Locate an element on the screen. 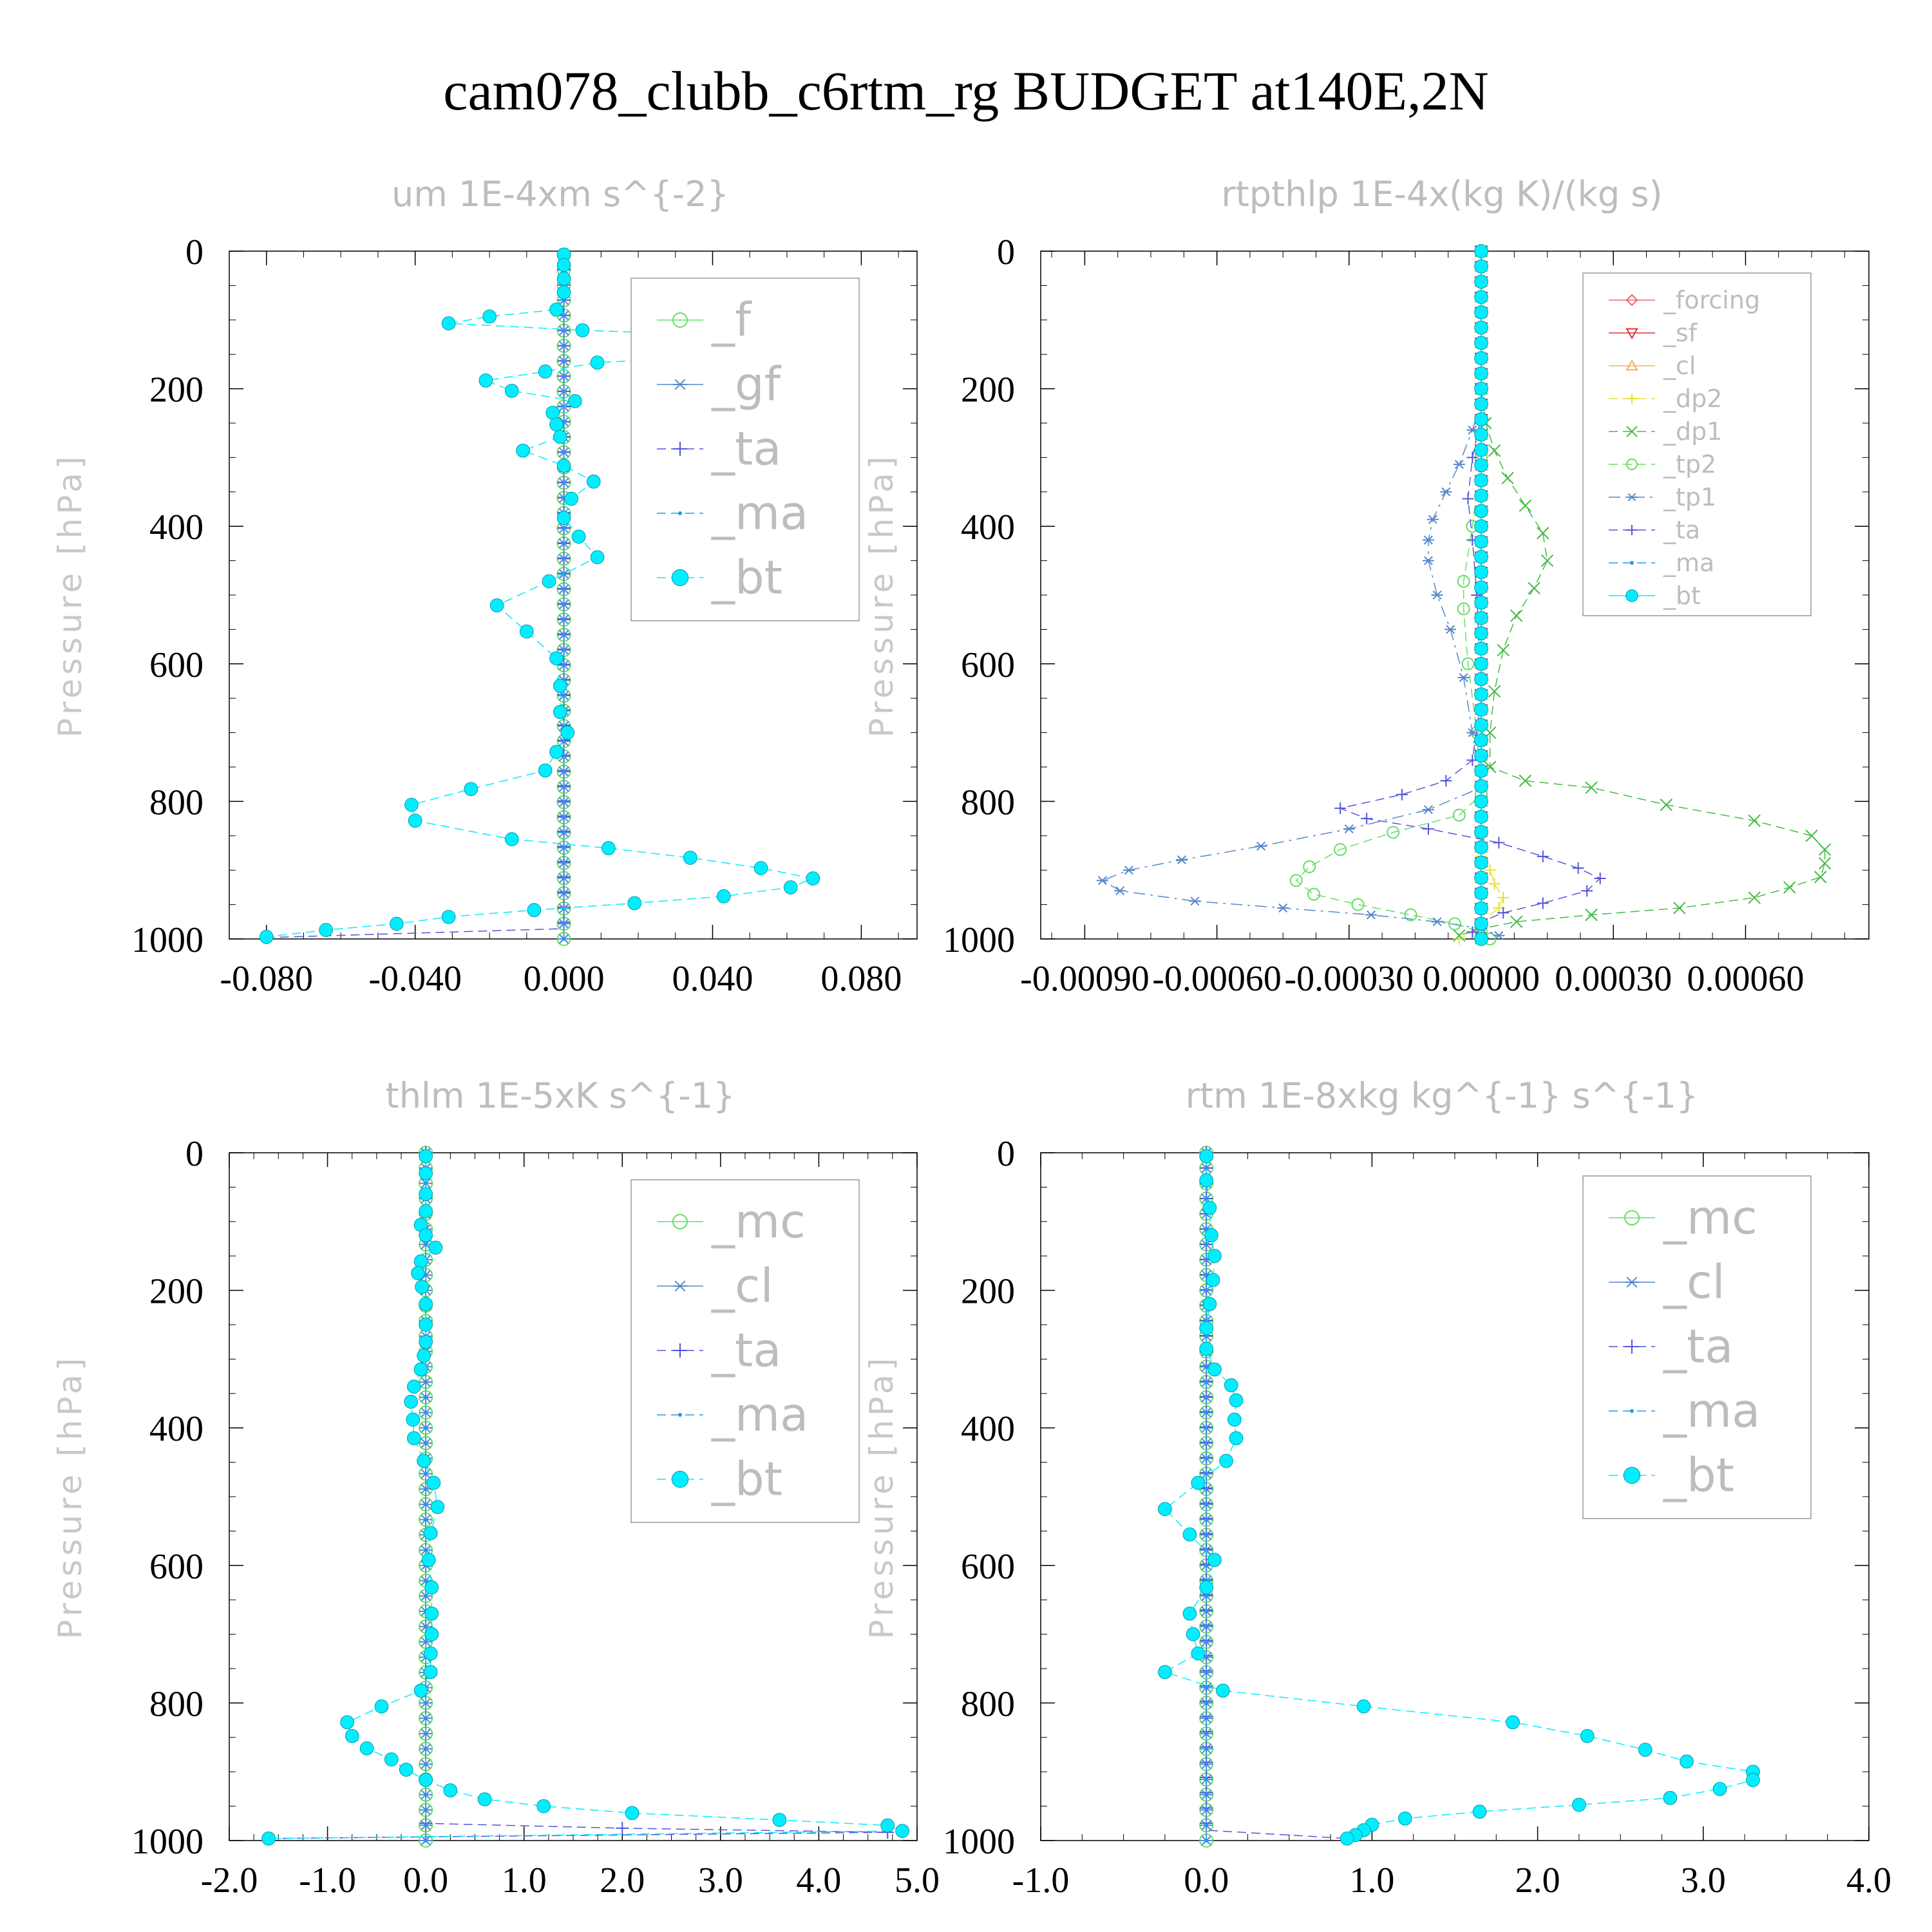  series-tp1 is located at coordinates (1300, 593).